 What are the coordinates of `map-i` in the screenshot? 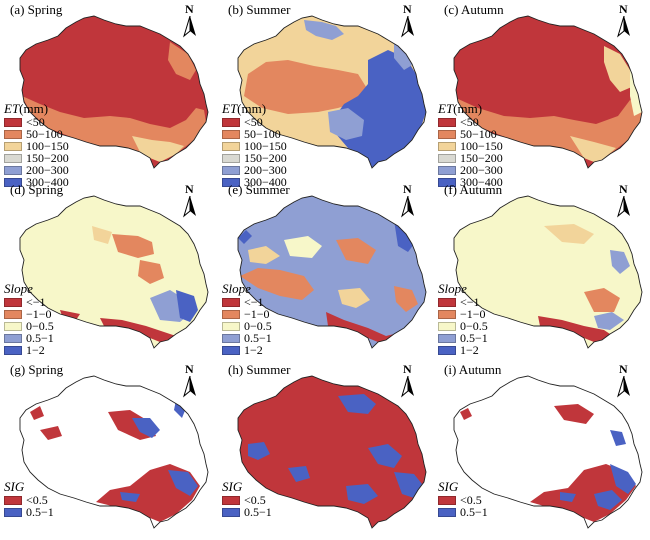 It's located at (548, 452).